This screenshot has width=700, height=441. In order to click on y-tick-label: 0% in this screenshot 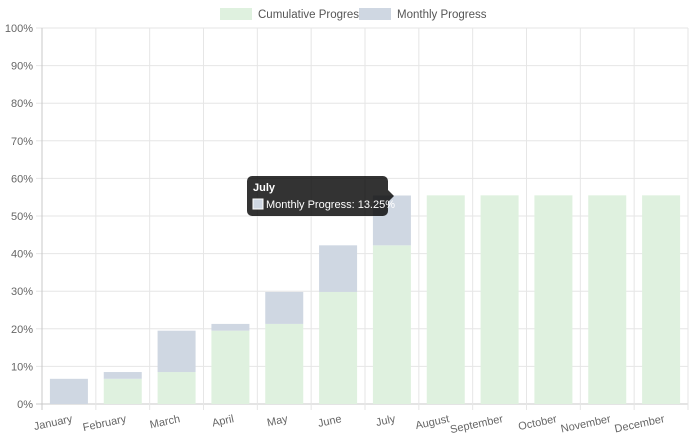, I will do `click(25, 405)`.